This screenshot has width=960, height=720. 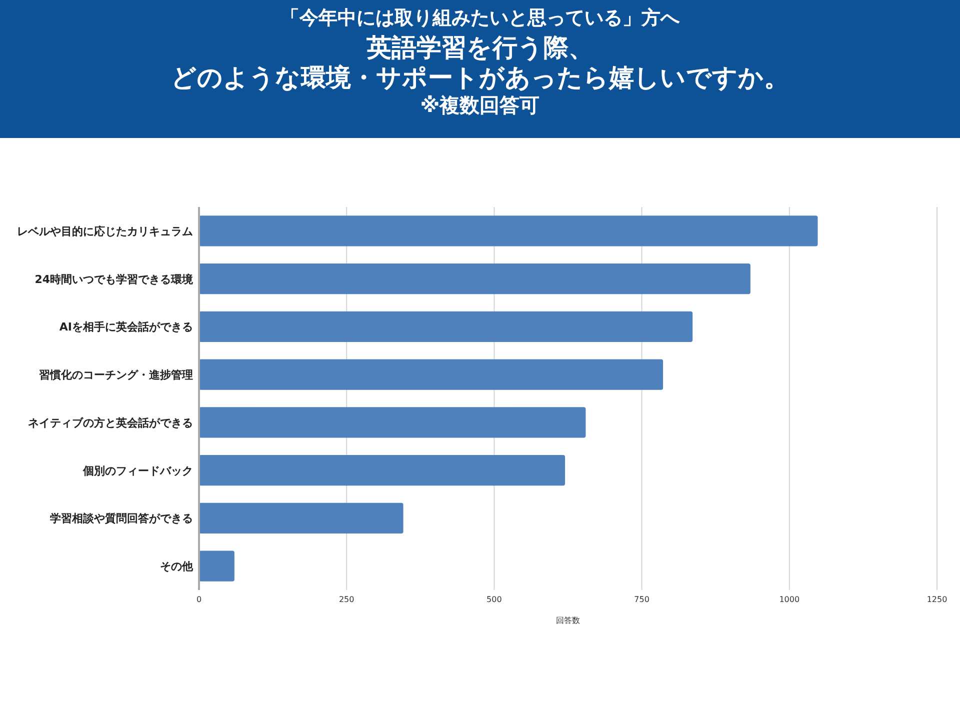 What do you see at coordinates (105, 231) in the screenshot?
I see `y-tick-label: レベルや目的に応じたカリキュラム` at bounding box center [105, 231].